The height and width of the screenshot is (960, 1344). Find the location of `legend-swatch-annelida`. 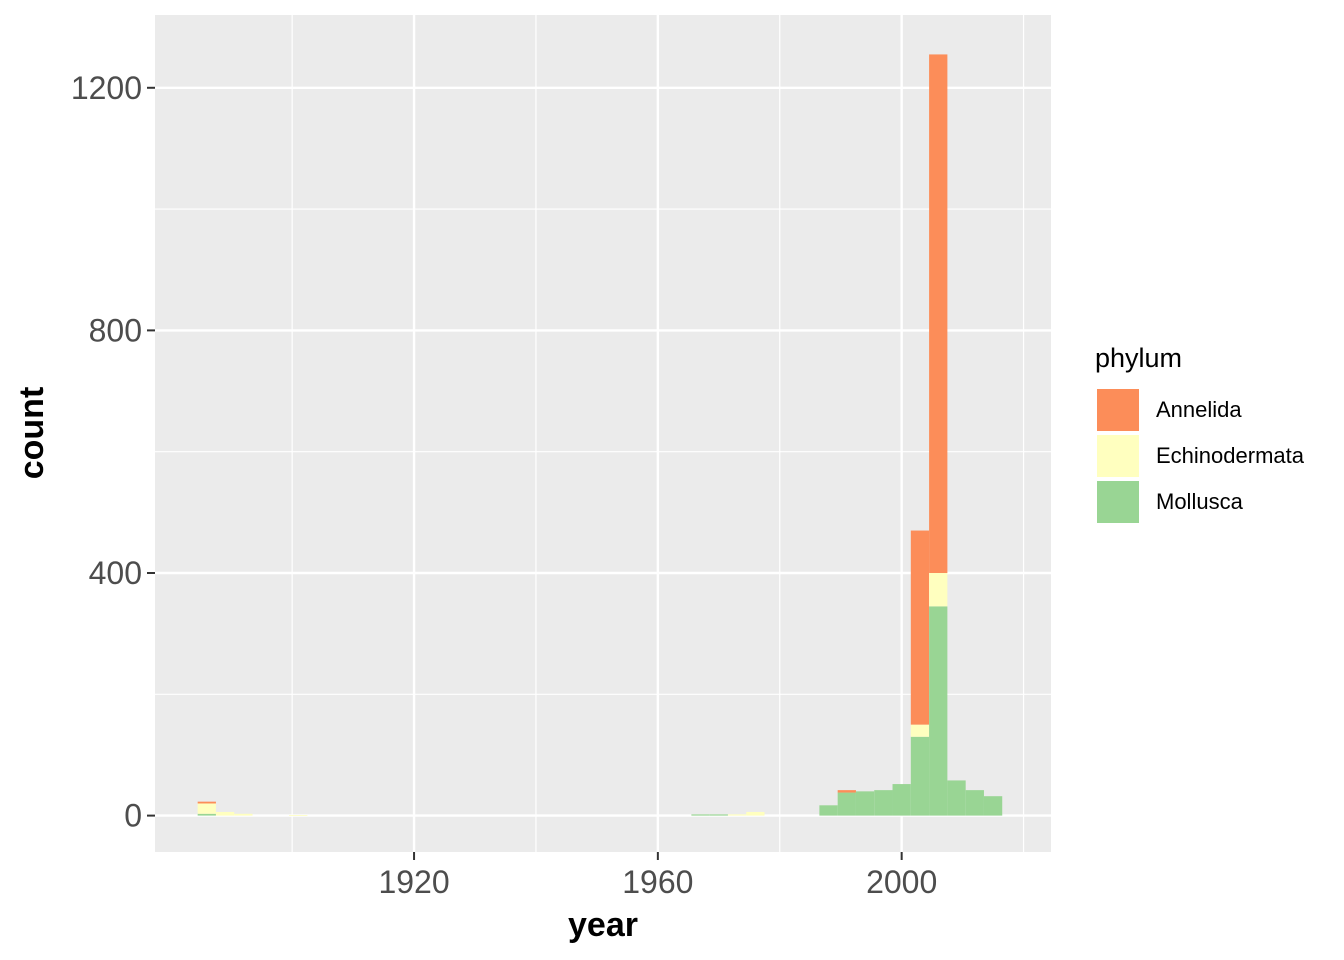

legend-swatch-annelida is located at coordinates (1118, 410).